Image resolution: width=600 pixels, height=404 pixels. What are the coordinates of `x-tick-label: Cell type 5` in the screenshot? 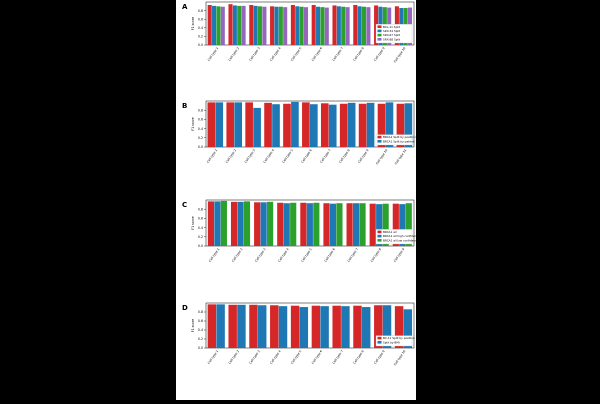 It's located at (306, 255).